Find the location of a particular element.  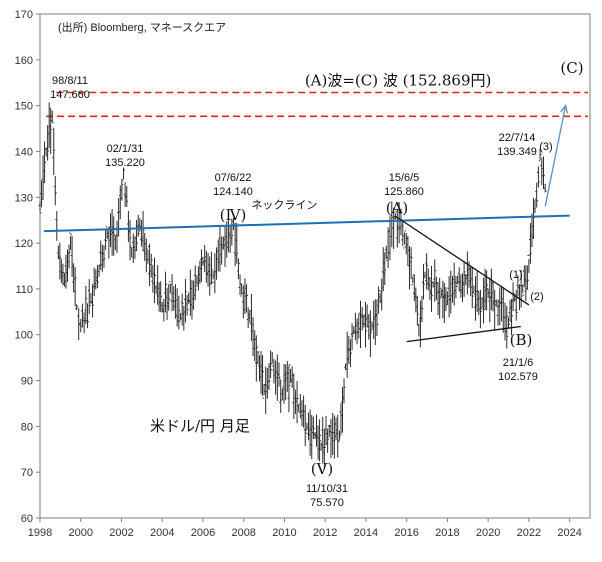

level-value: 75.570 is located at coordinates (327, 503).